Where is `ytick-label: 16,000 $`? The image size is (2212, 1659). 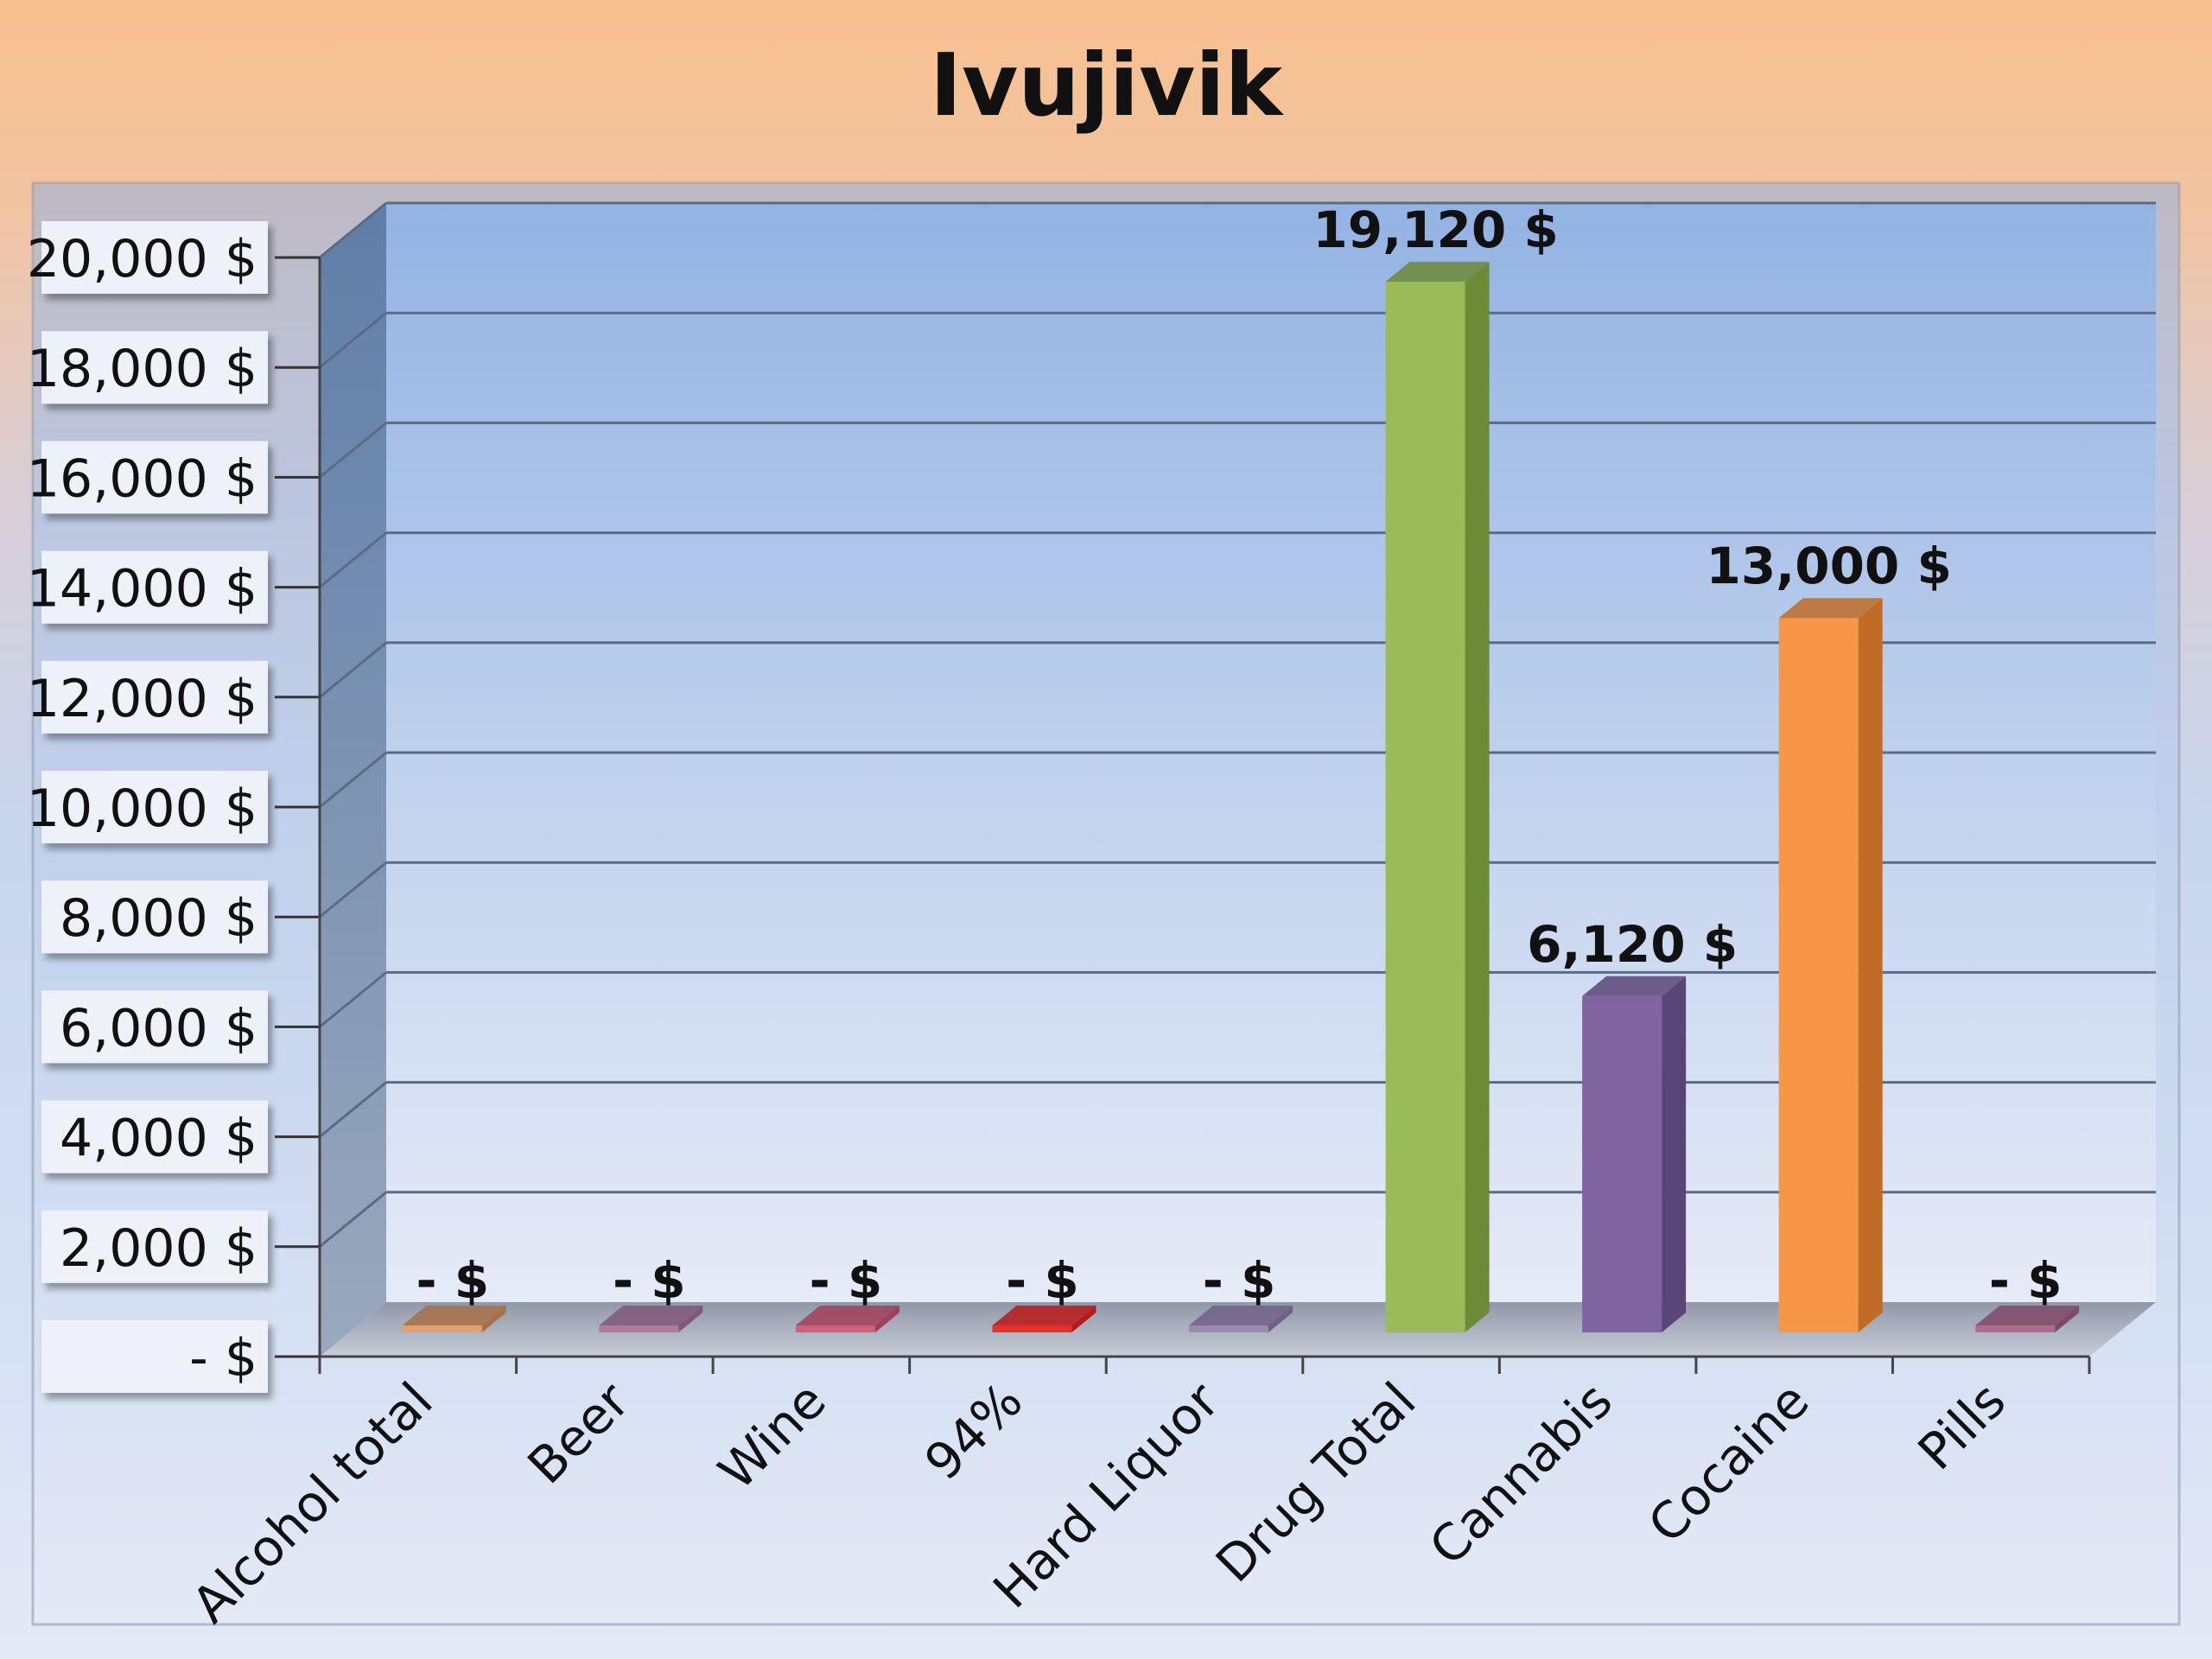 ytick-label: 16,000 $ is located at coordinates (142, 478).